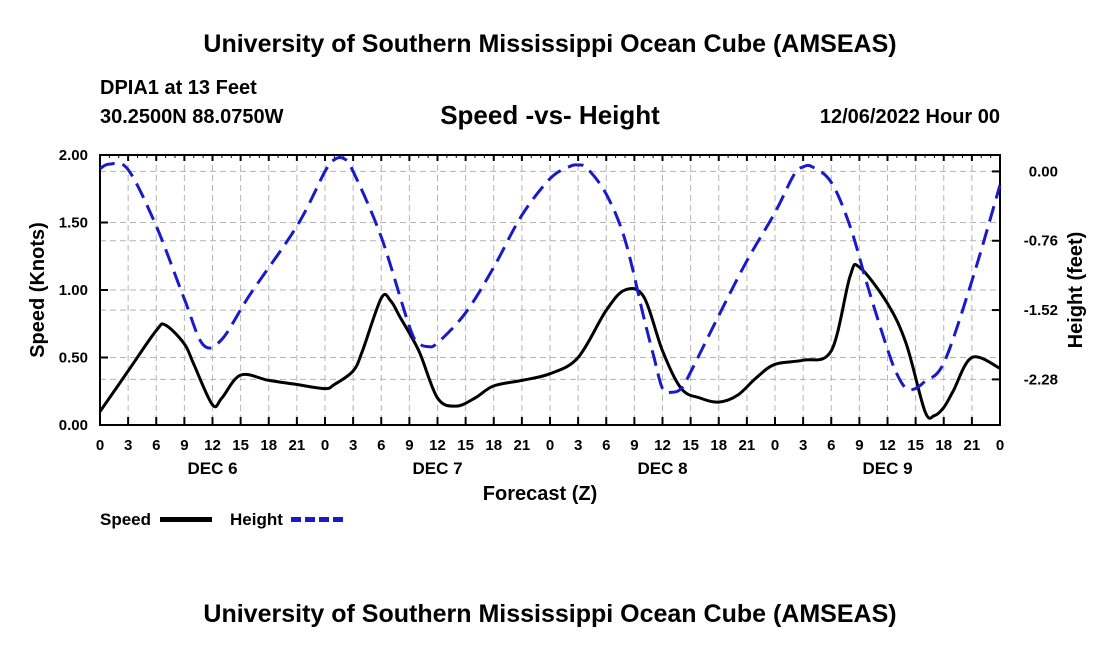 Image resolution: width=1100 pixels, height=650 pixels. What do you see at coordinates (1041, 379) in the screenshot?
I see `y2-tick-label: -2.28` at bounding box center [1041, 379].